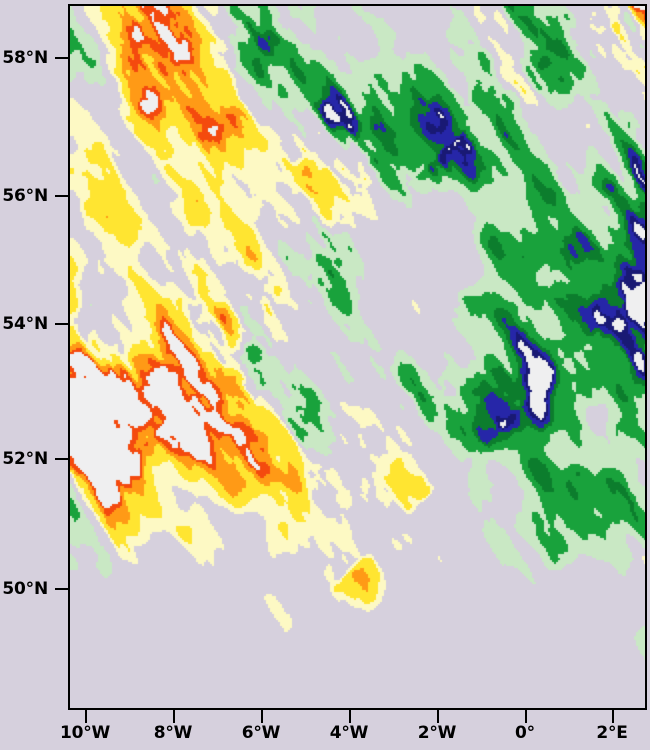  I want to click on y-tick-label-50N: 50°N, so click(25, 589).